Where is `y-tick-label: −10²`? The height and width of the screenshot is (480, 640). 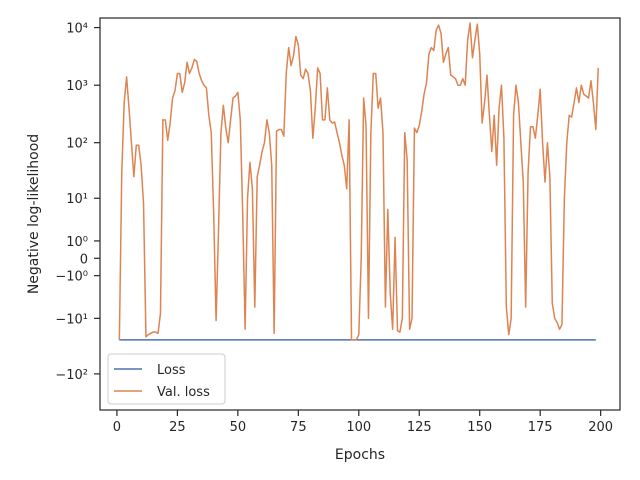
y-tick-label: −10² is located at coordinates (71, 375).